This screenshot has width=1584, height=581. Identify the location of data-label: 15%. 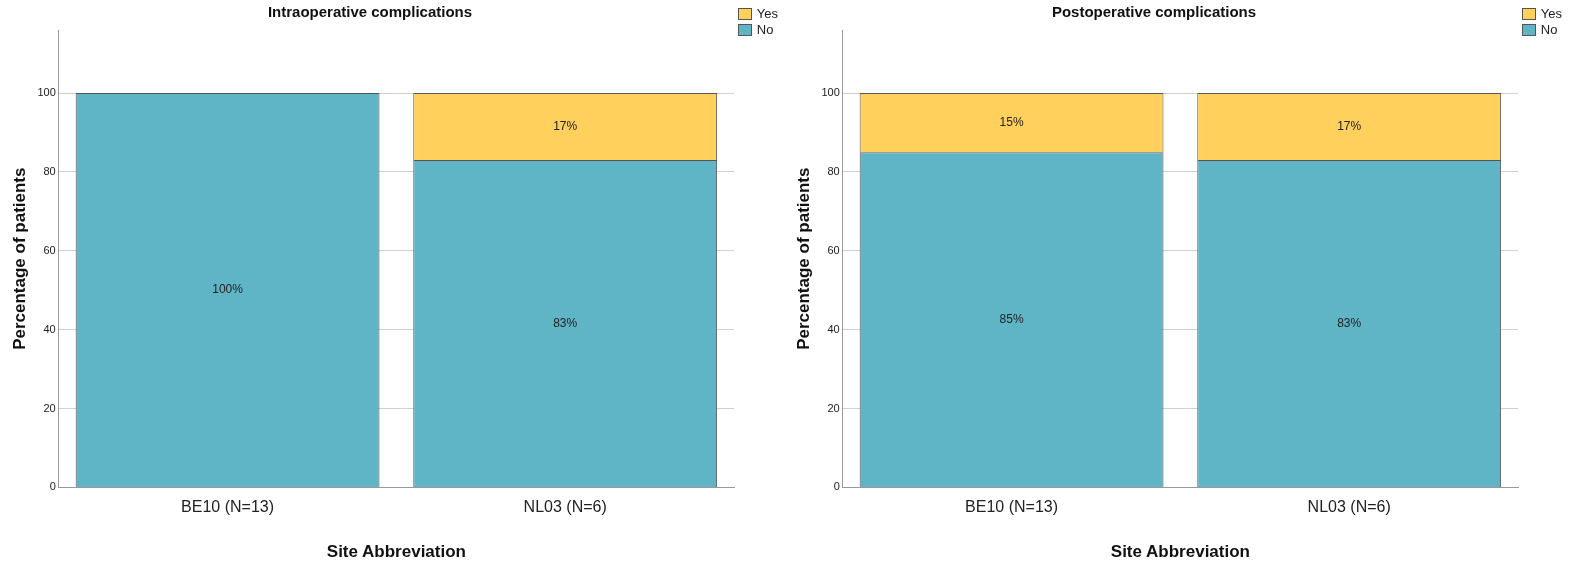
(1011, 121).